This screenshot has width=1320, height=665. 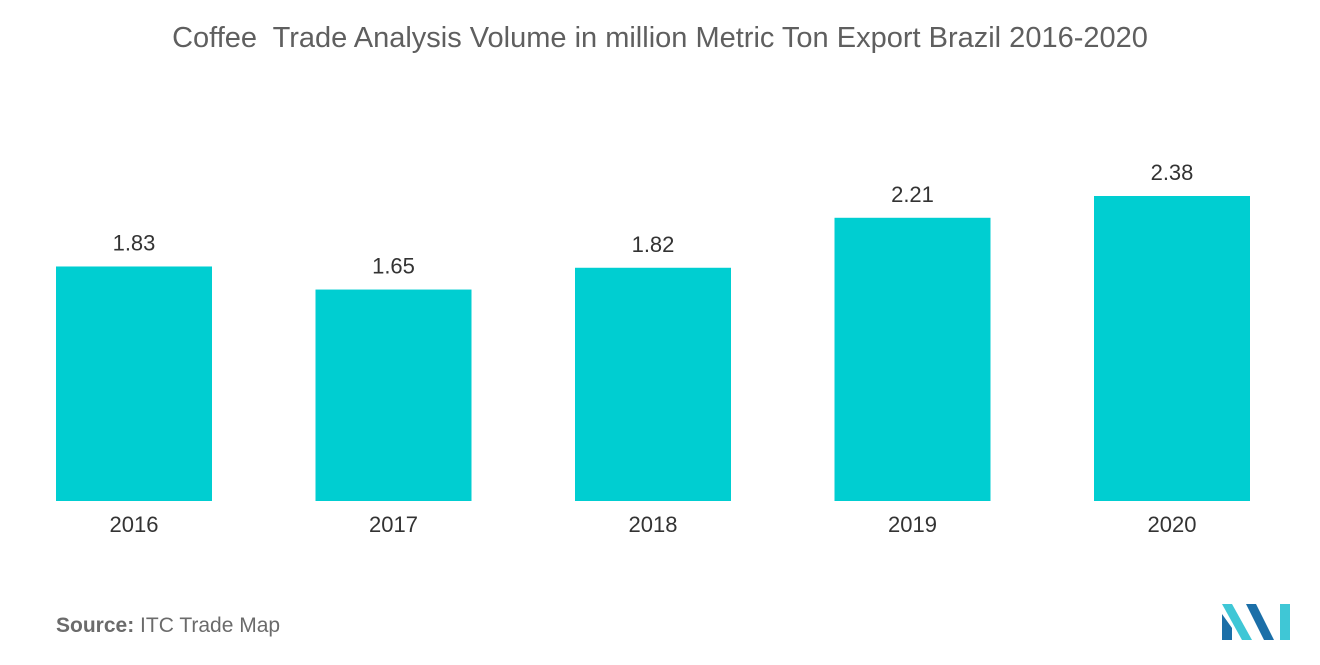 I want to click on source-text: ITC Trade Map, so click(x=210, y=625).